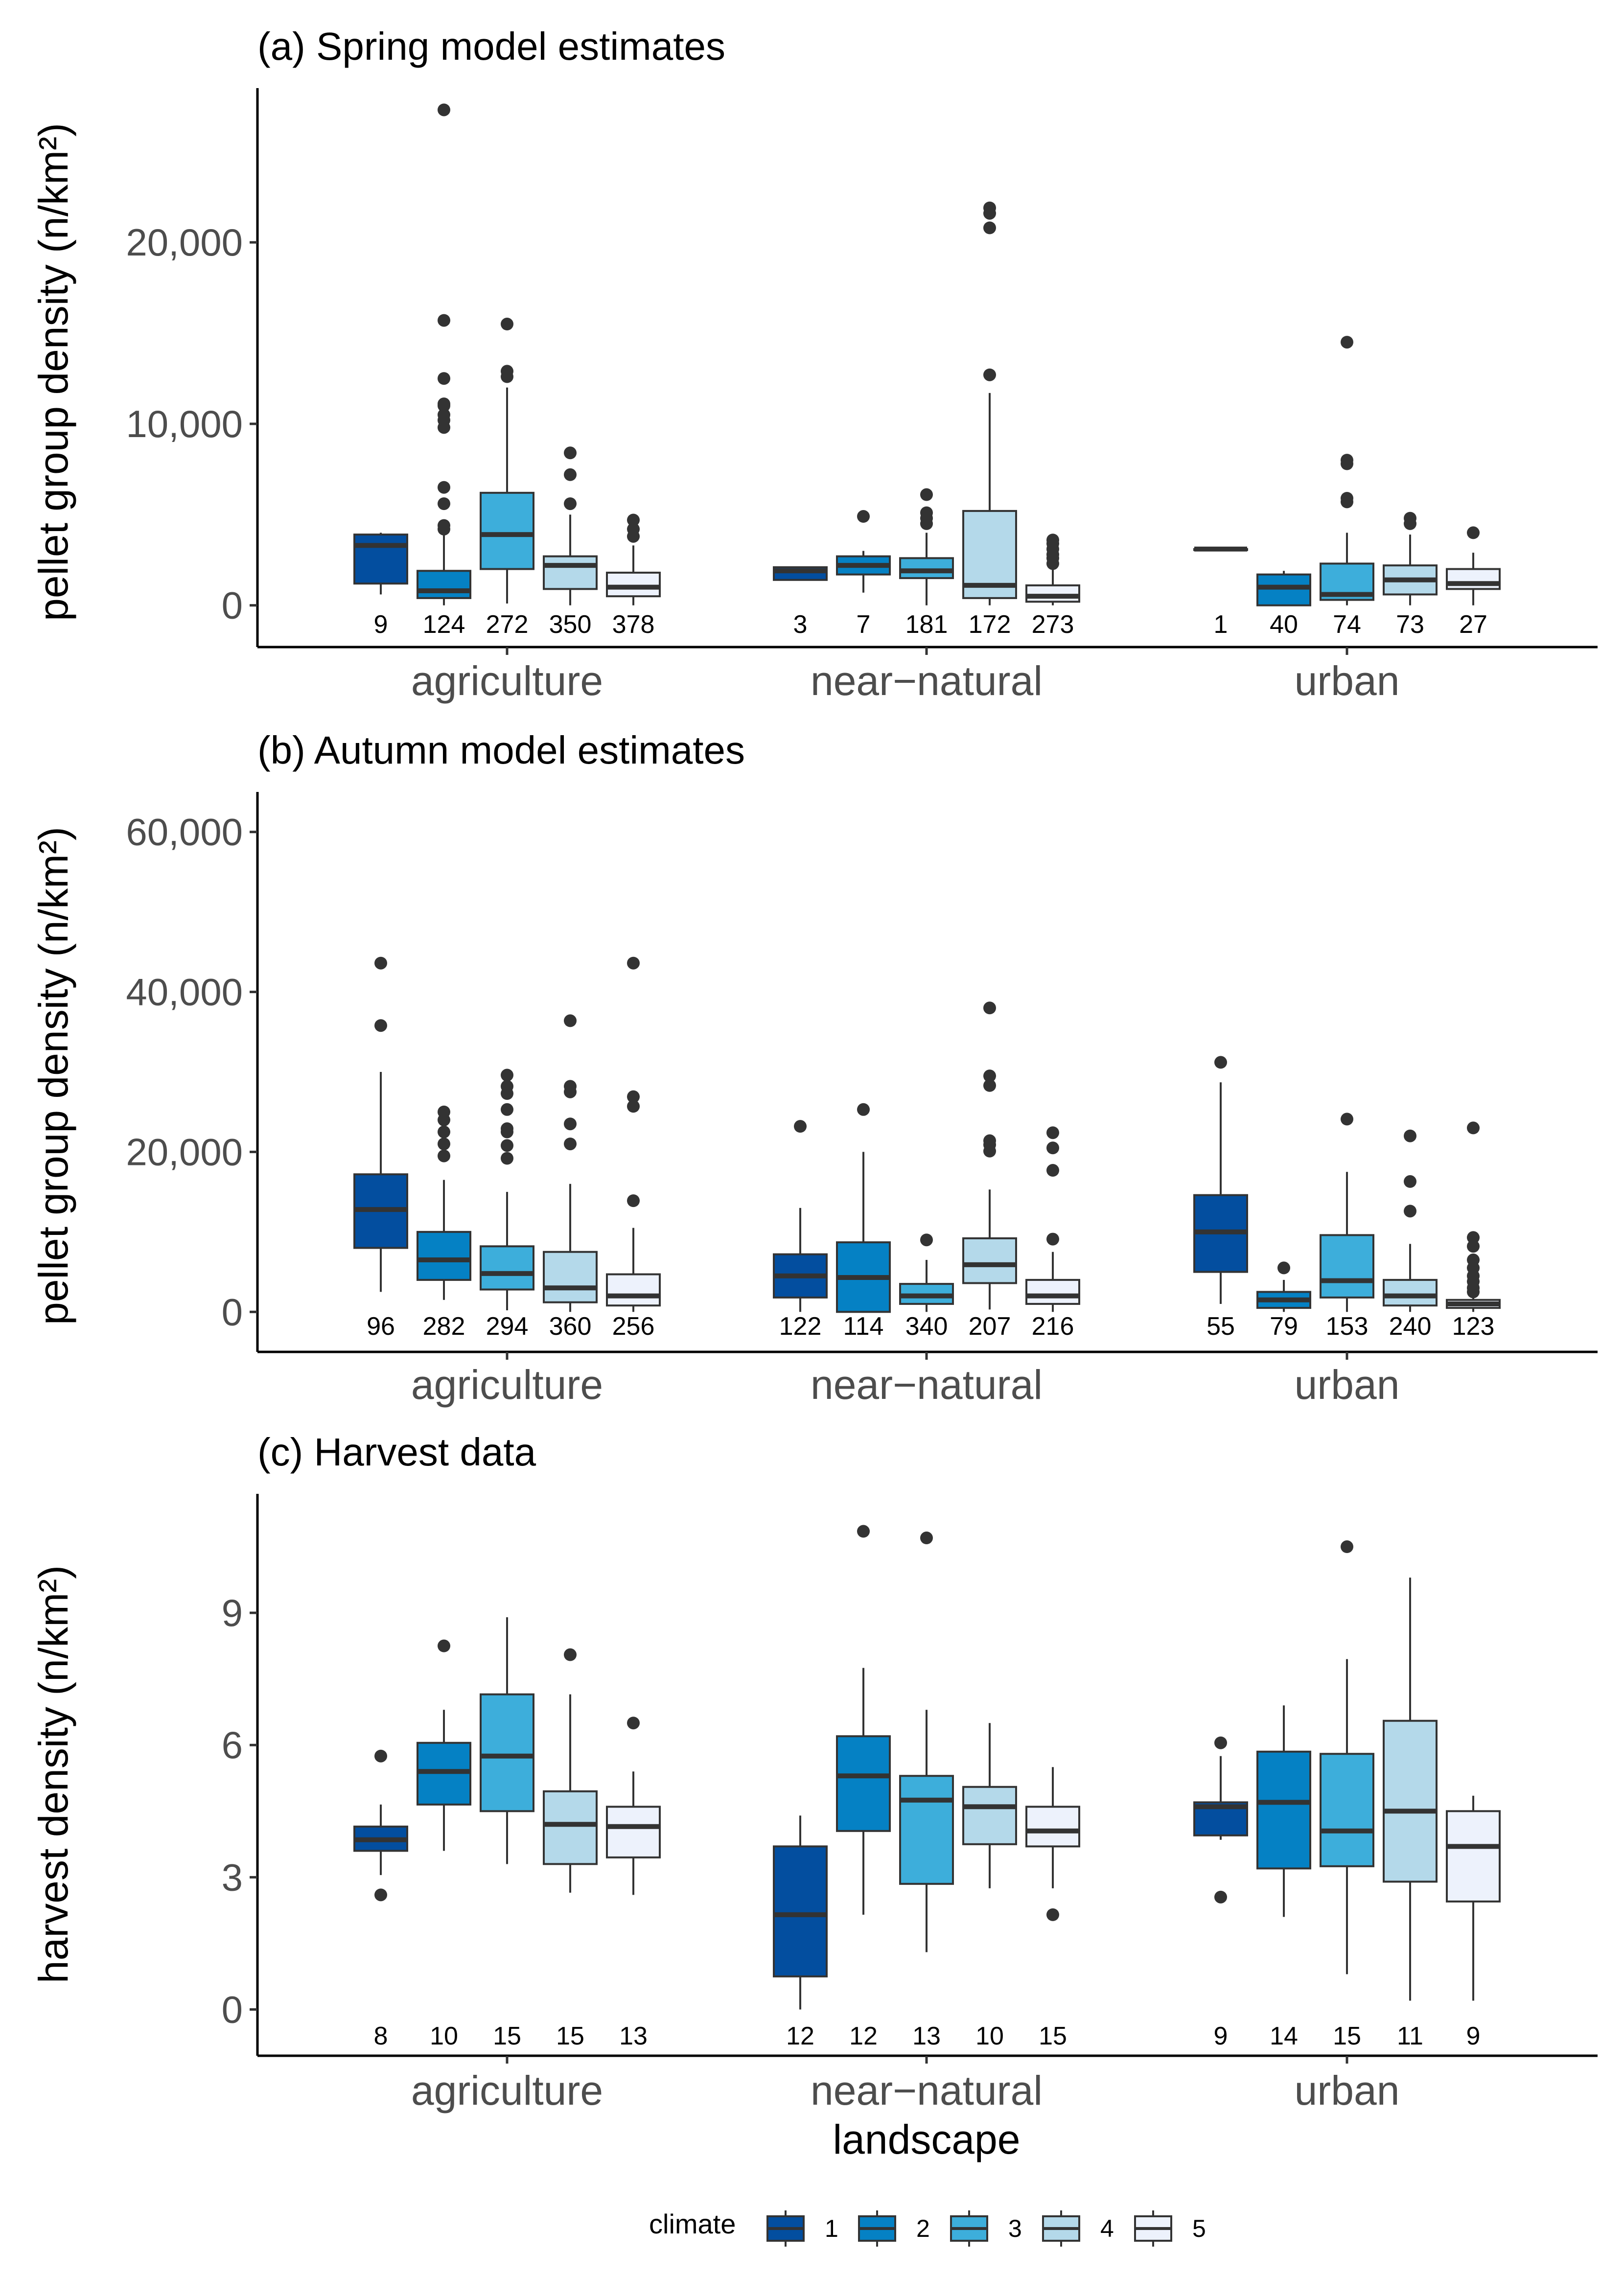 This screenshot has width=1624, height=2276. Describe the element at coordinates (381, 586) in the screenshot. I see `box-agriculture-climate-1: 9` at that location.